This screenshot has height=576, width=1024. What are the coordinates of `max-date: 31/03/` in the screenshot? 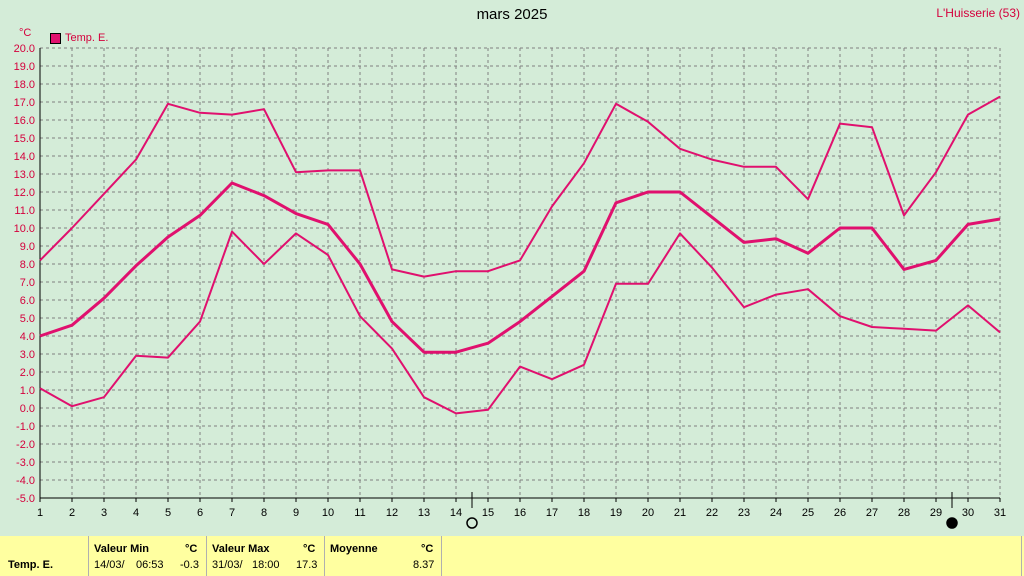 It's located at (227, 565).